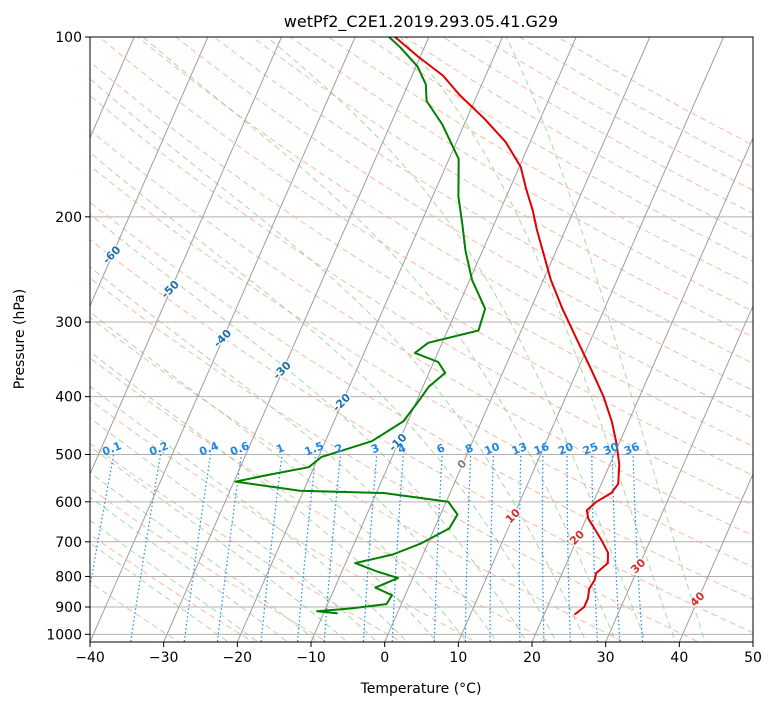 This screenshot has width=775, height=712. I want to click on y-tick-label: 600, so click(68, 503).